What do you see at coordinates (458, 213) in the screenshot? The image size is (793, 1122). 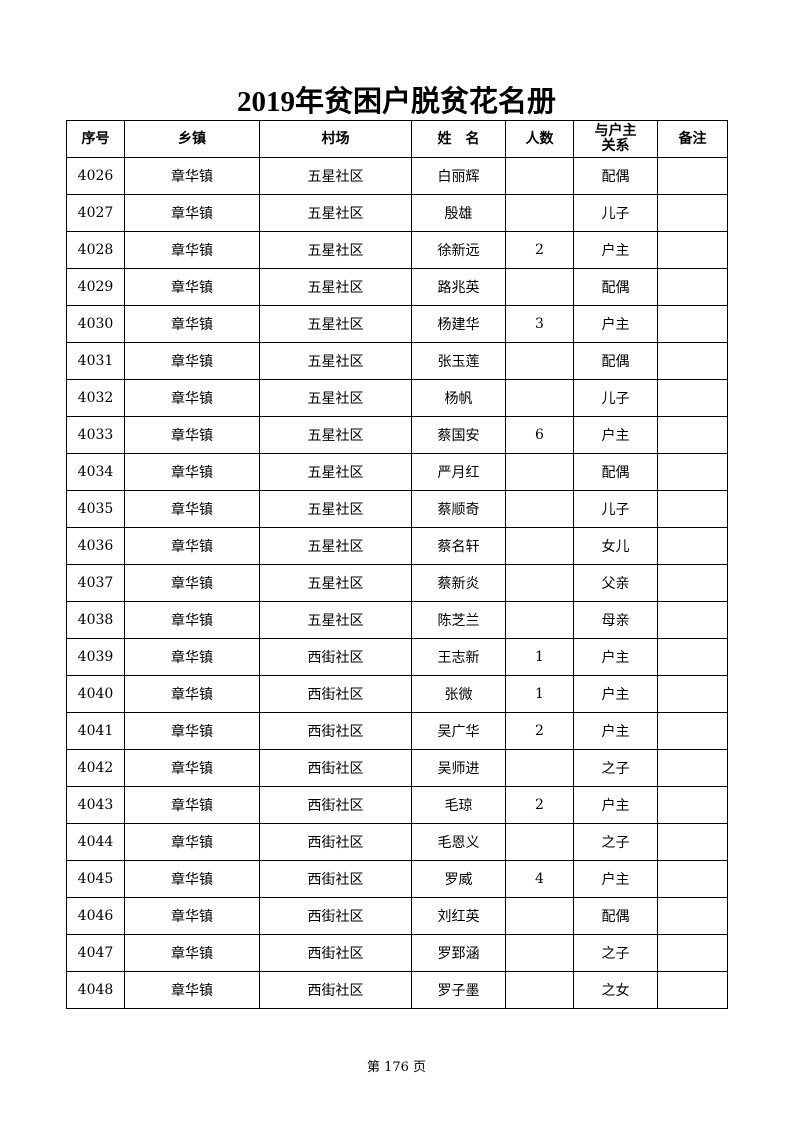 I see `cell-name: 殷雄` at bounding box center [458, 213].